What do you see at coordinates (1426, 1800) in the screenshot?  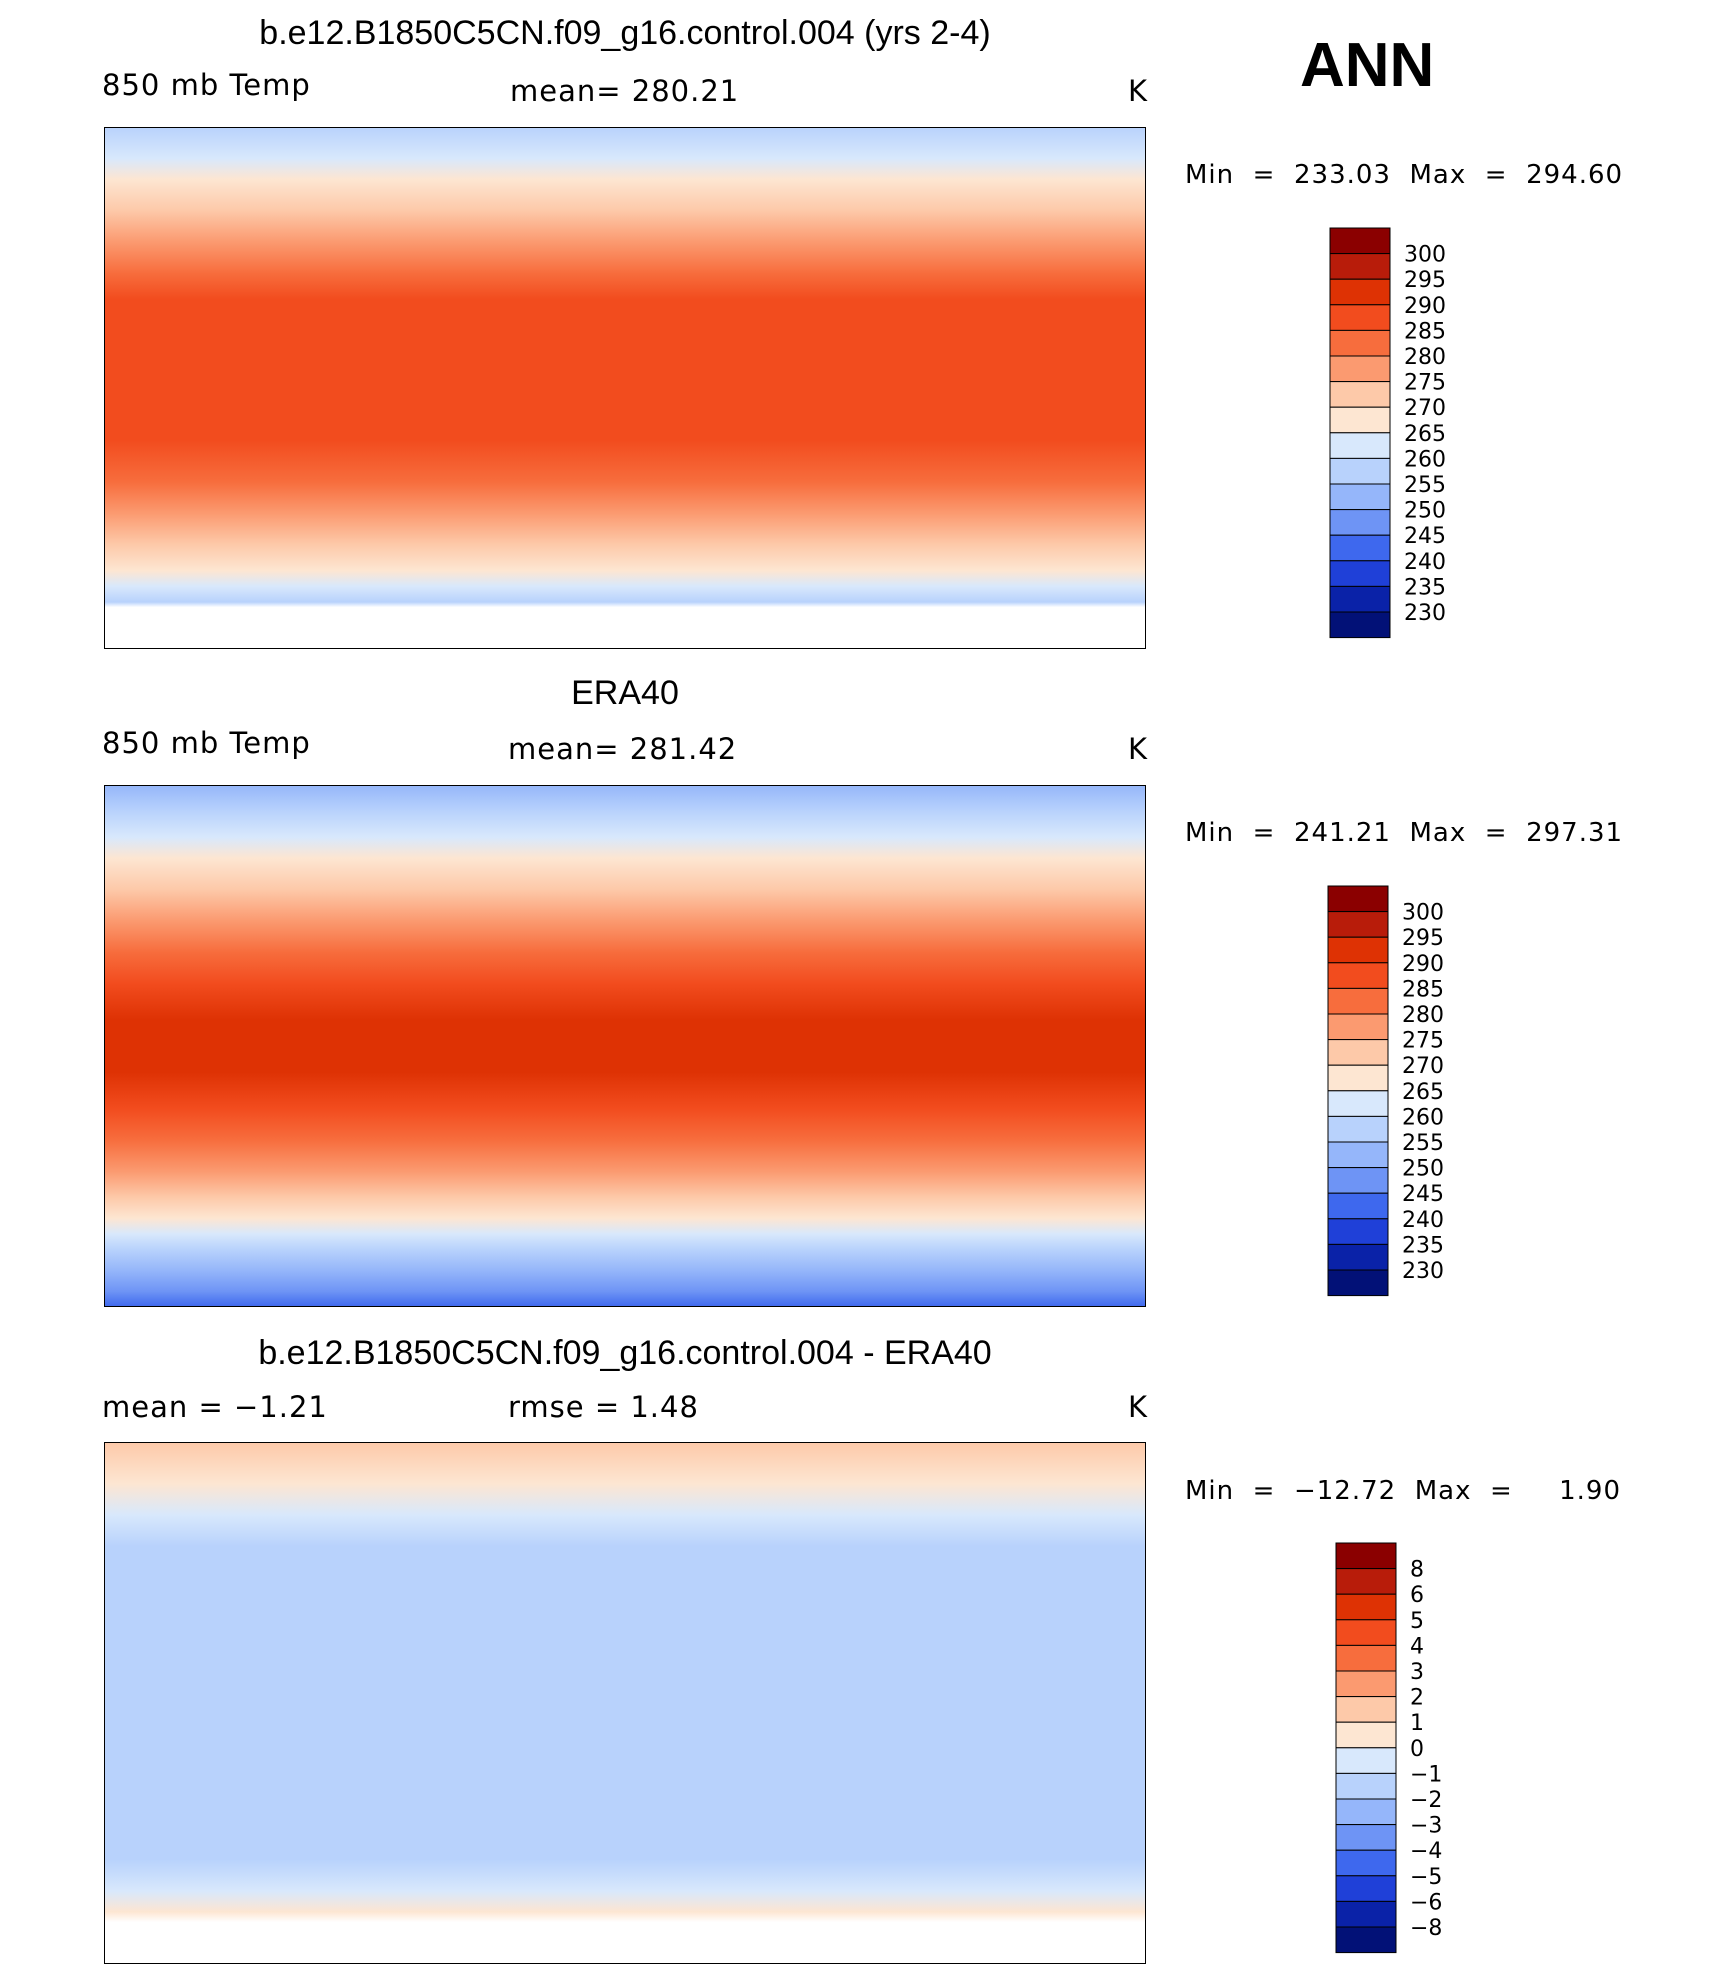 I see `colorbar-tick-label: −2` at bounding box center [1426, 1800].